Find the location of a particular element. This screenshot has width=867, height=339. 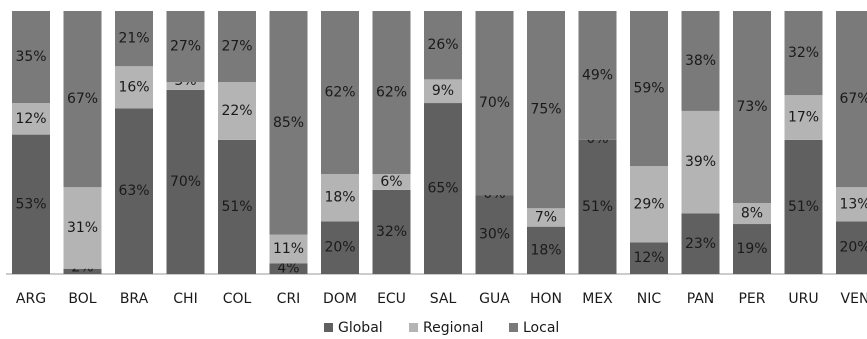

data-label-global-bra: 63% is located at coordinates (133, 191).